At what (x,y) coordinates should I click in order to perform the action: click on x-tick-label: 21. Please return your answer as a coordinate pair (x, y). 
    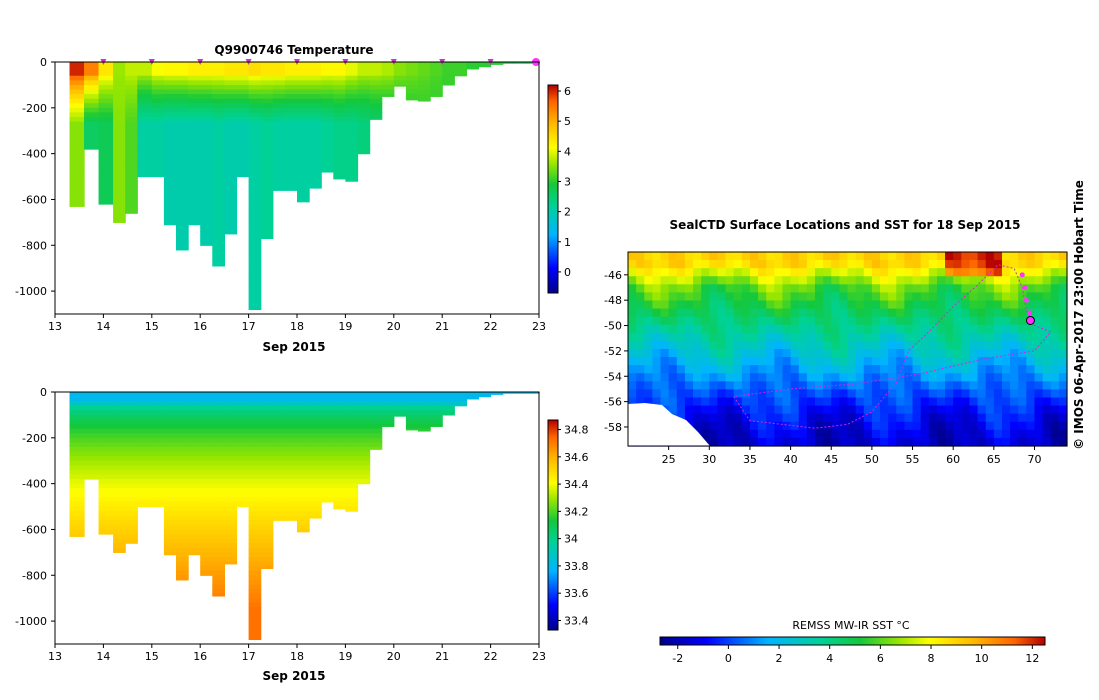
    Looking at the image, I should click on (442, 656).